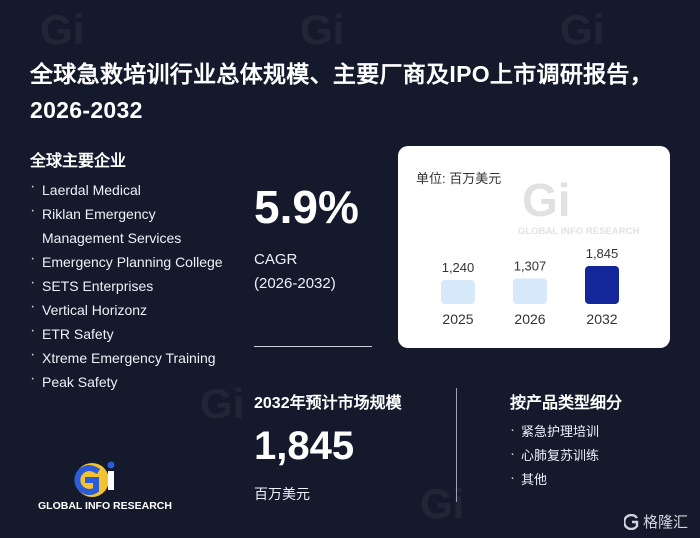 Image resolution: width=700 pixels, height=538 pixels. What do you see at coordinates (130, 224) in the screenshot?
I see `list-item: Riklan Emergency Management Services` at bounding box center [130, 224].